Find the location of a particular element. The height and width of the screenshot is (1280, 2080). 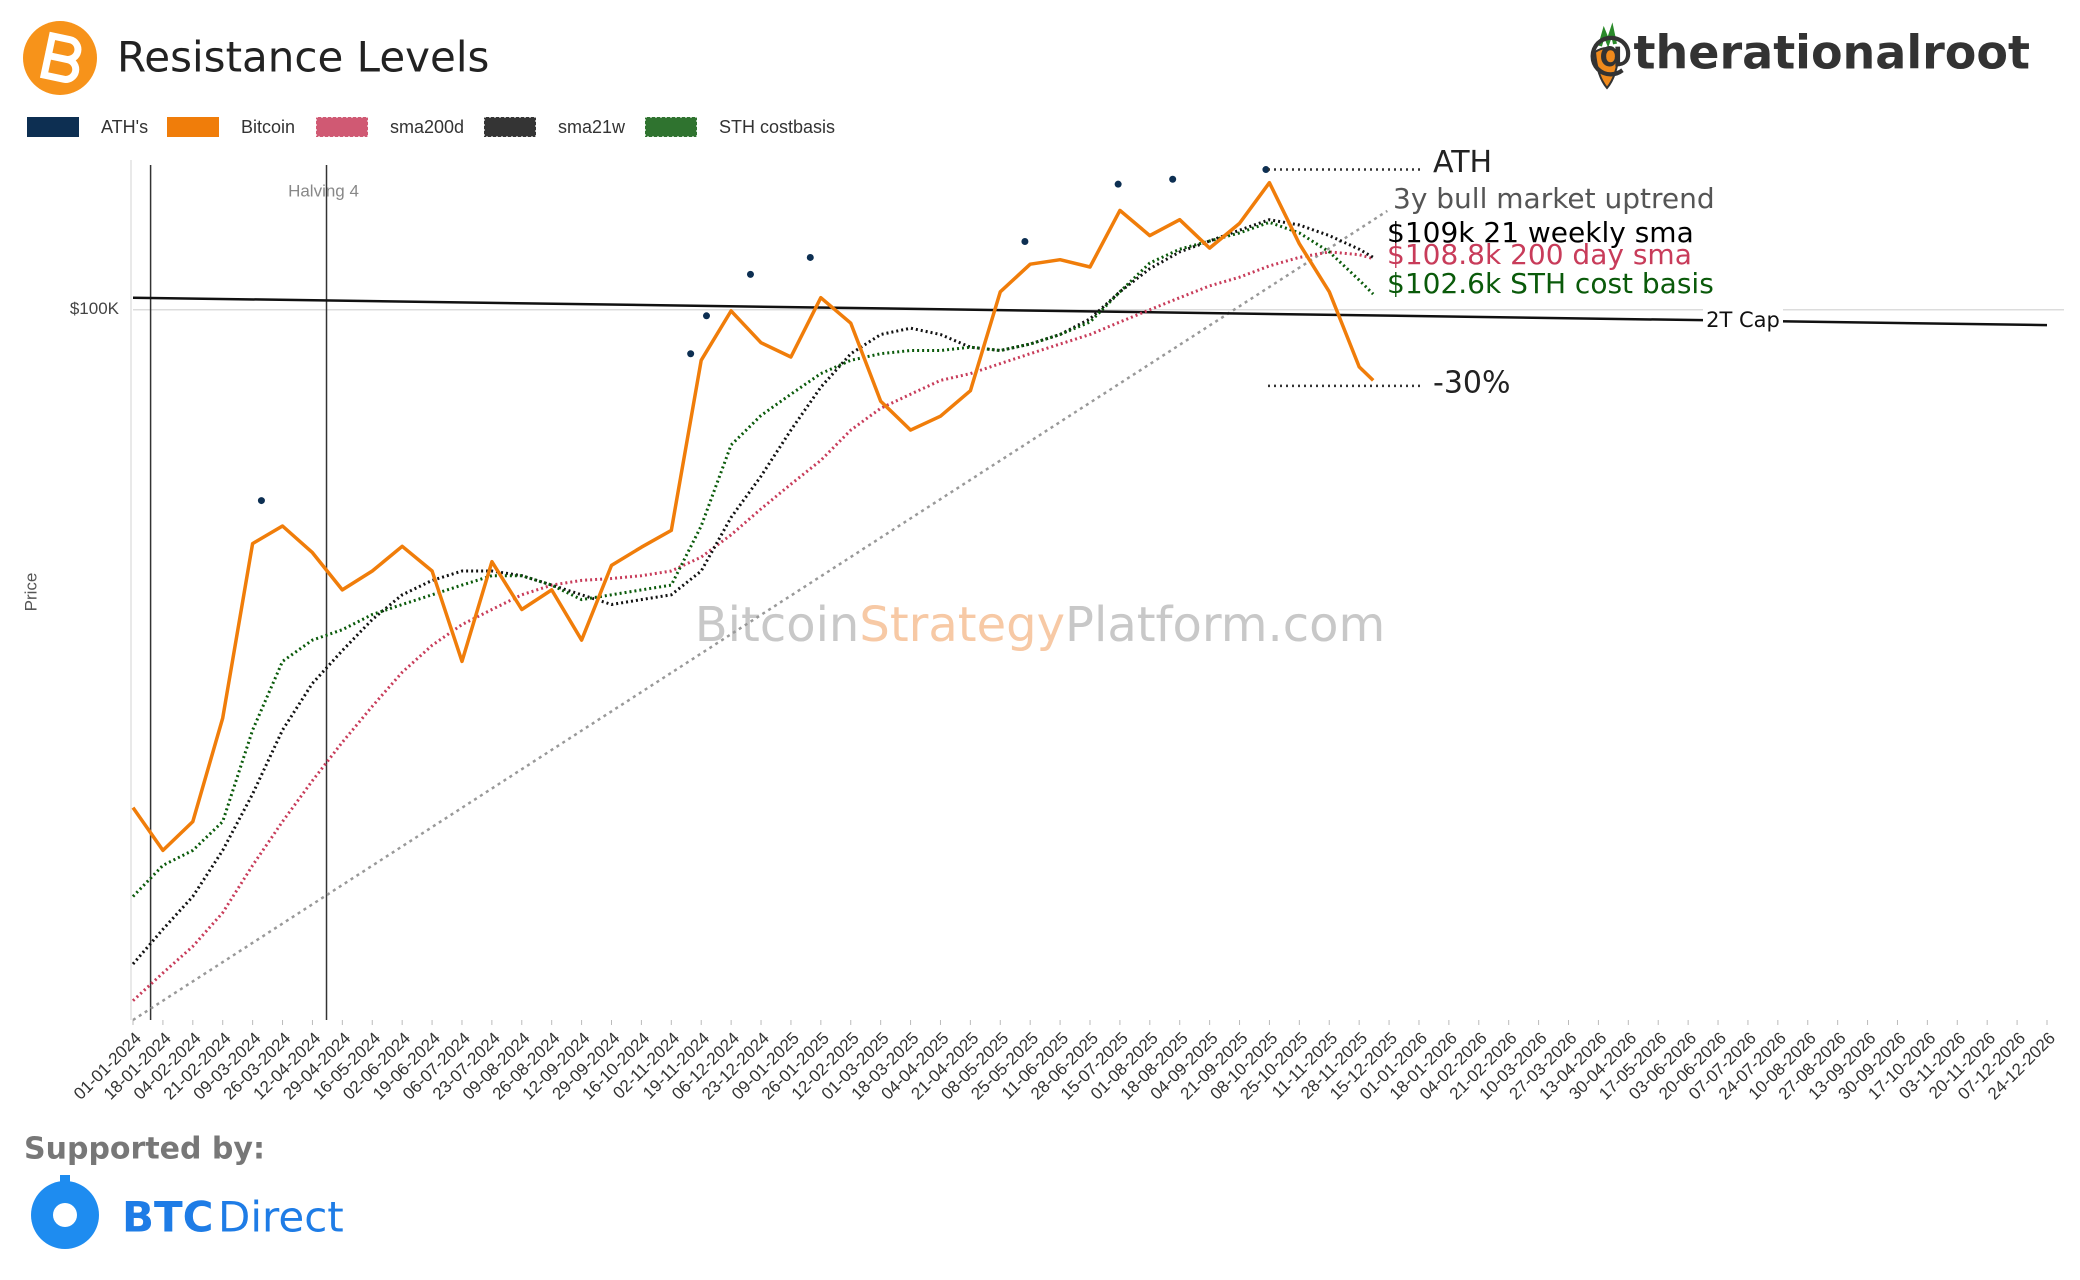

annotation: $108.8k 200 day sma is located at coordinates (1539, 254).